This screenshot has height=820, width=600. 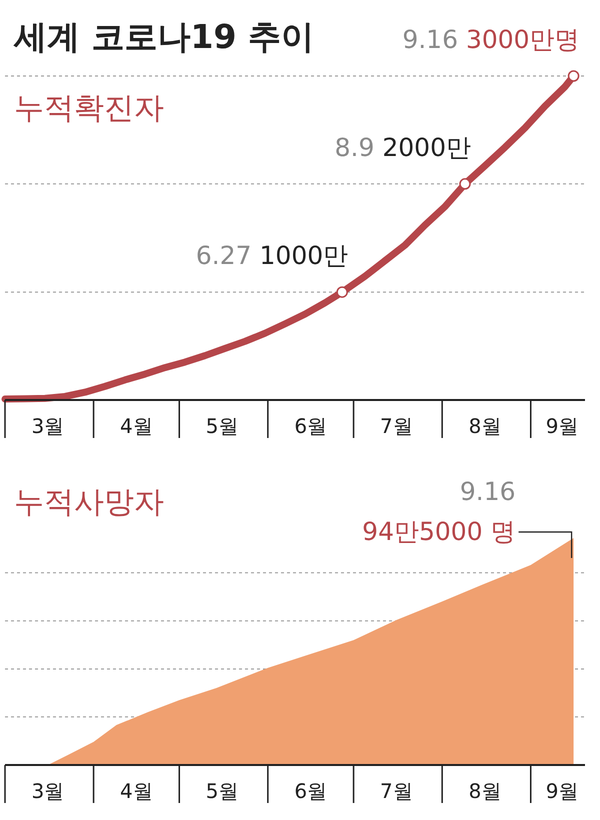 I want to click on text: 누적확진자, so click(x=89, y=108).